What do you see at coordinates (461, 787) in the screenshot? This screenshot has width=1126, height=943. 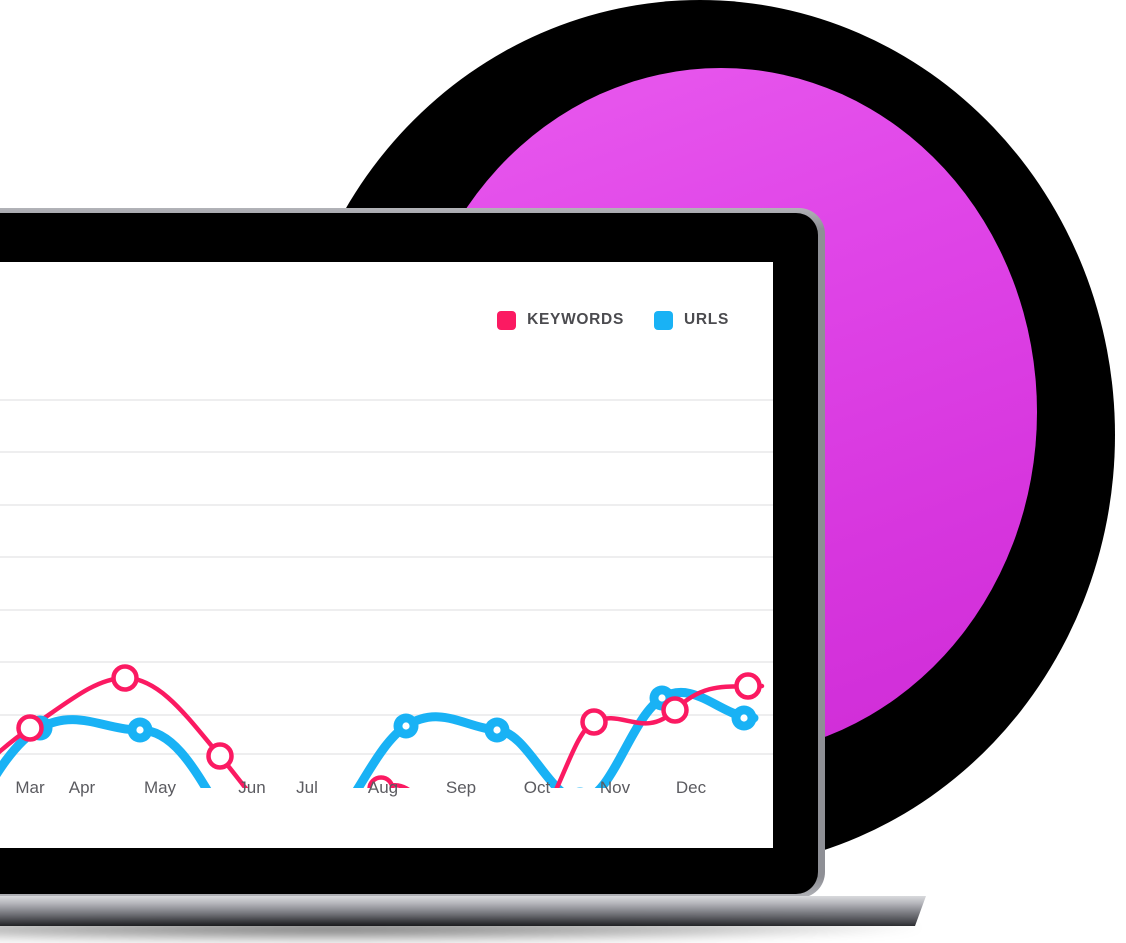 I see `x-axis-tick-sep: Sep` at bounding box center [461, 787].